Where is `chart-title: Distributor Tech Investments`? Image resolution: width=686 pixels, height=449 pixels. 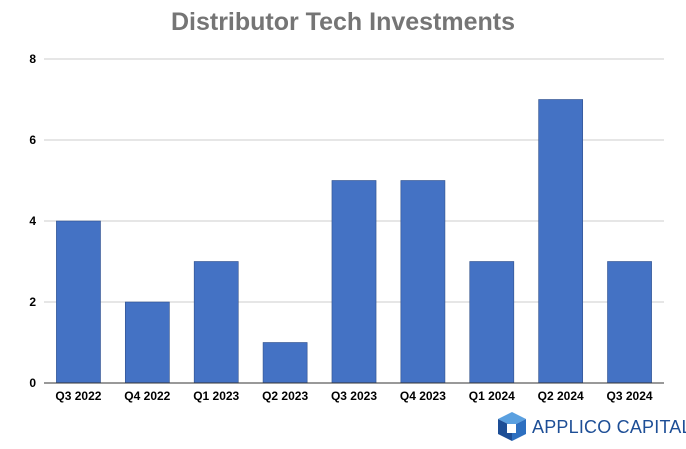 chart-title: Distributor Tech Investments is located at coordinates (343, 22).